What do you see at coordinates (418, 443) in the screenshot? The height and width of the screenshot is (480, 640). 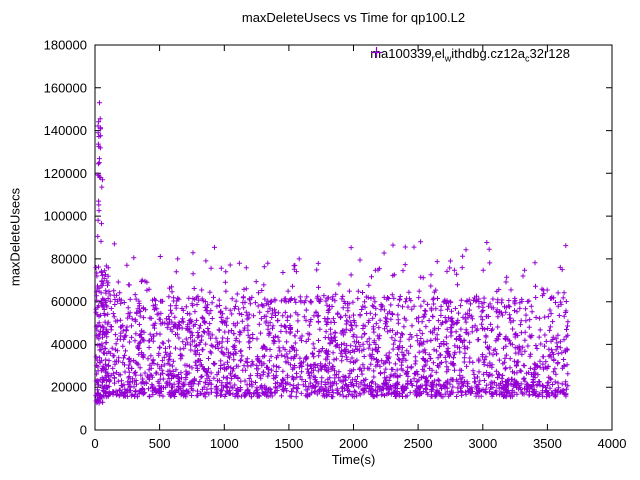 I see `svg-text: 2500` at bounding box center [418, 443].